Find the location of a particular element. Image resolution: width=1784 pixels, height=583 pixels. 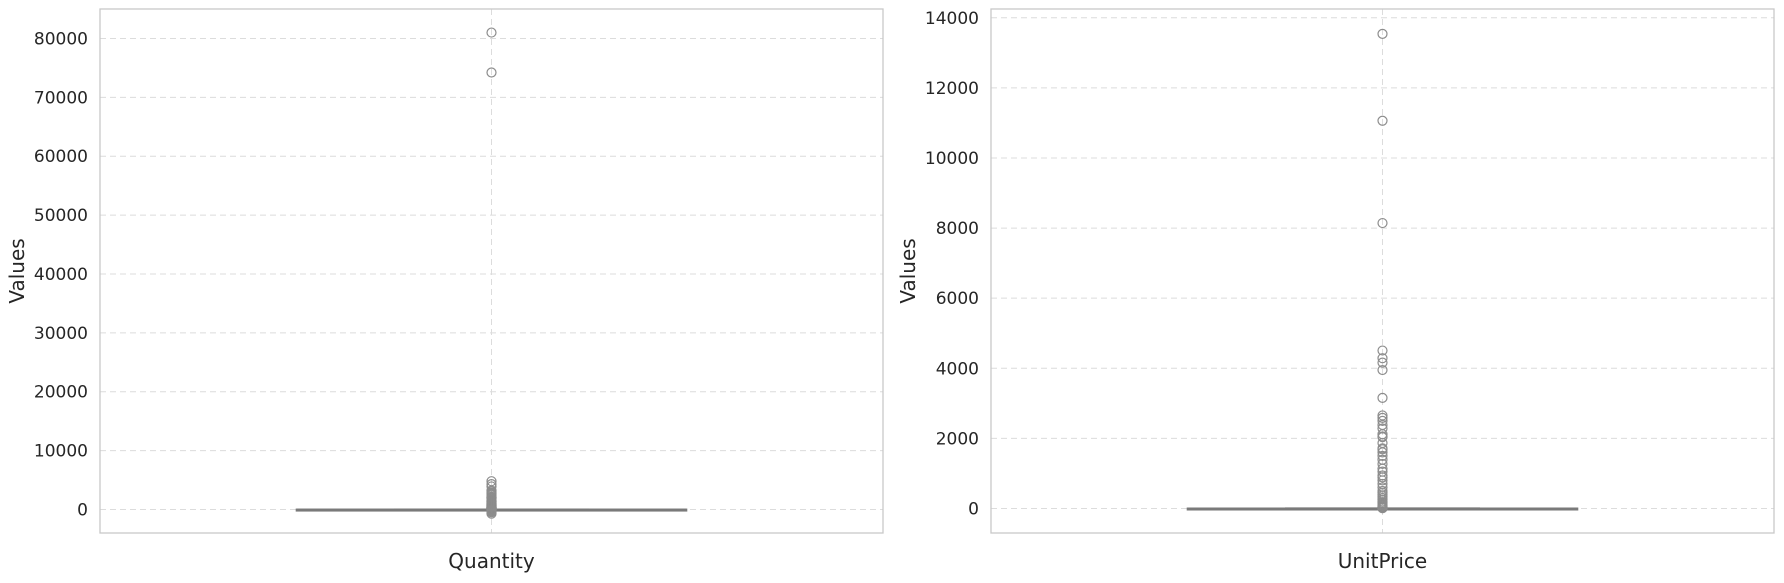

y-tick-label: 6000 is located at coordinates (957, 299).